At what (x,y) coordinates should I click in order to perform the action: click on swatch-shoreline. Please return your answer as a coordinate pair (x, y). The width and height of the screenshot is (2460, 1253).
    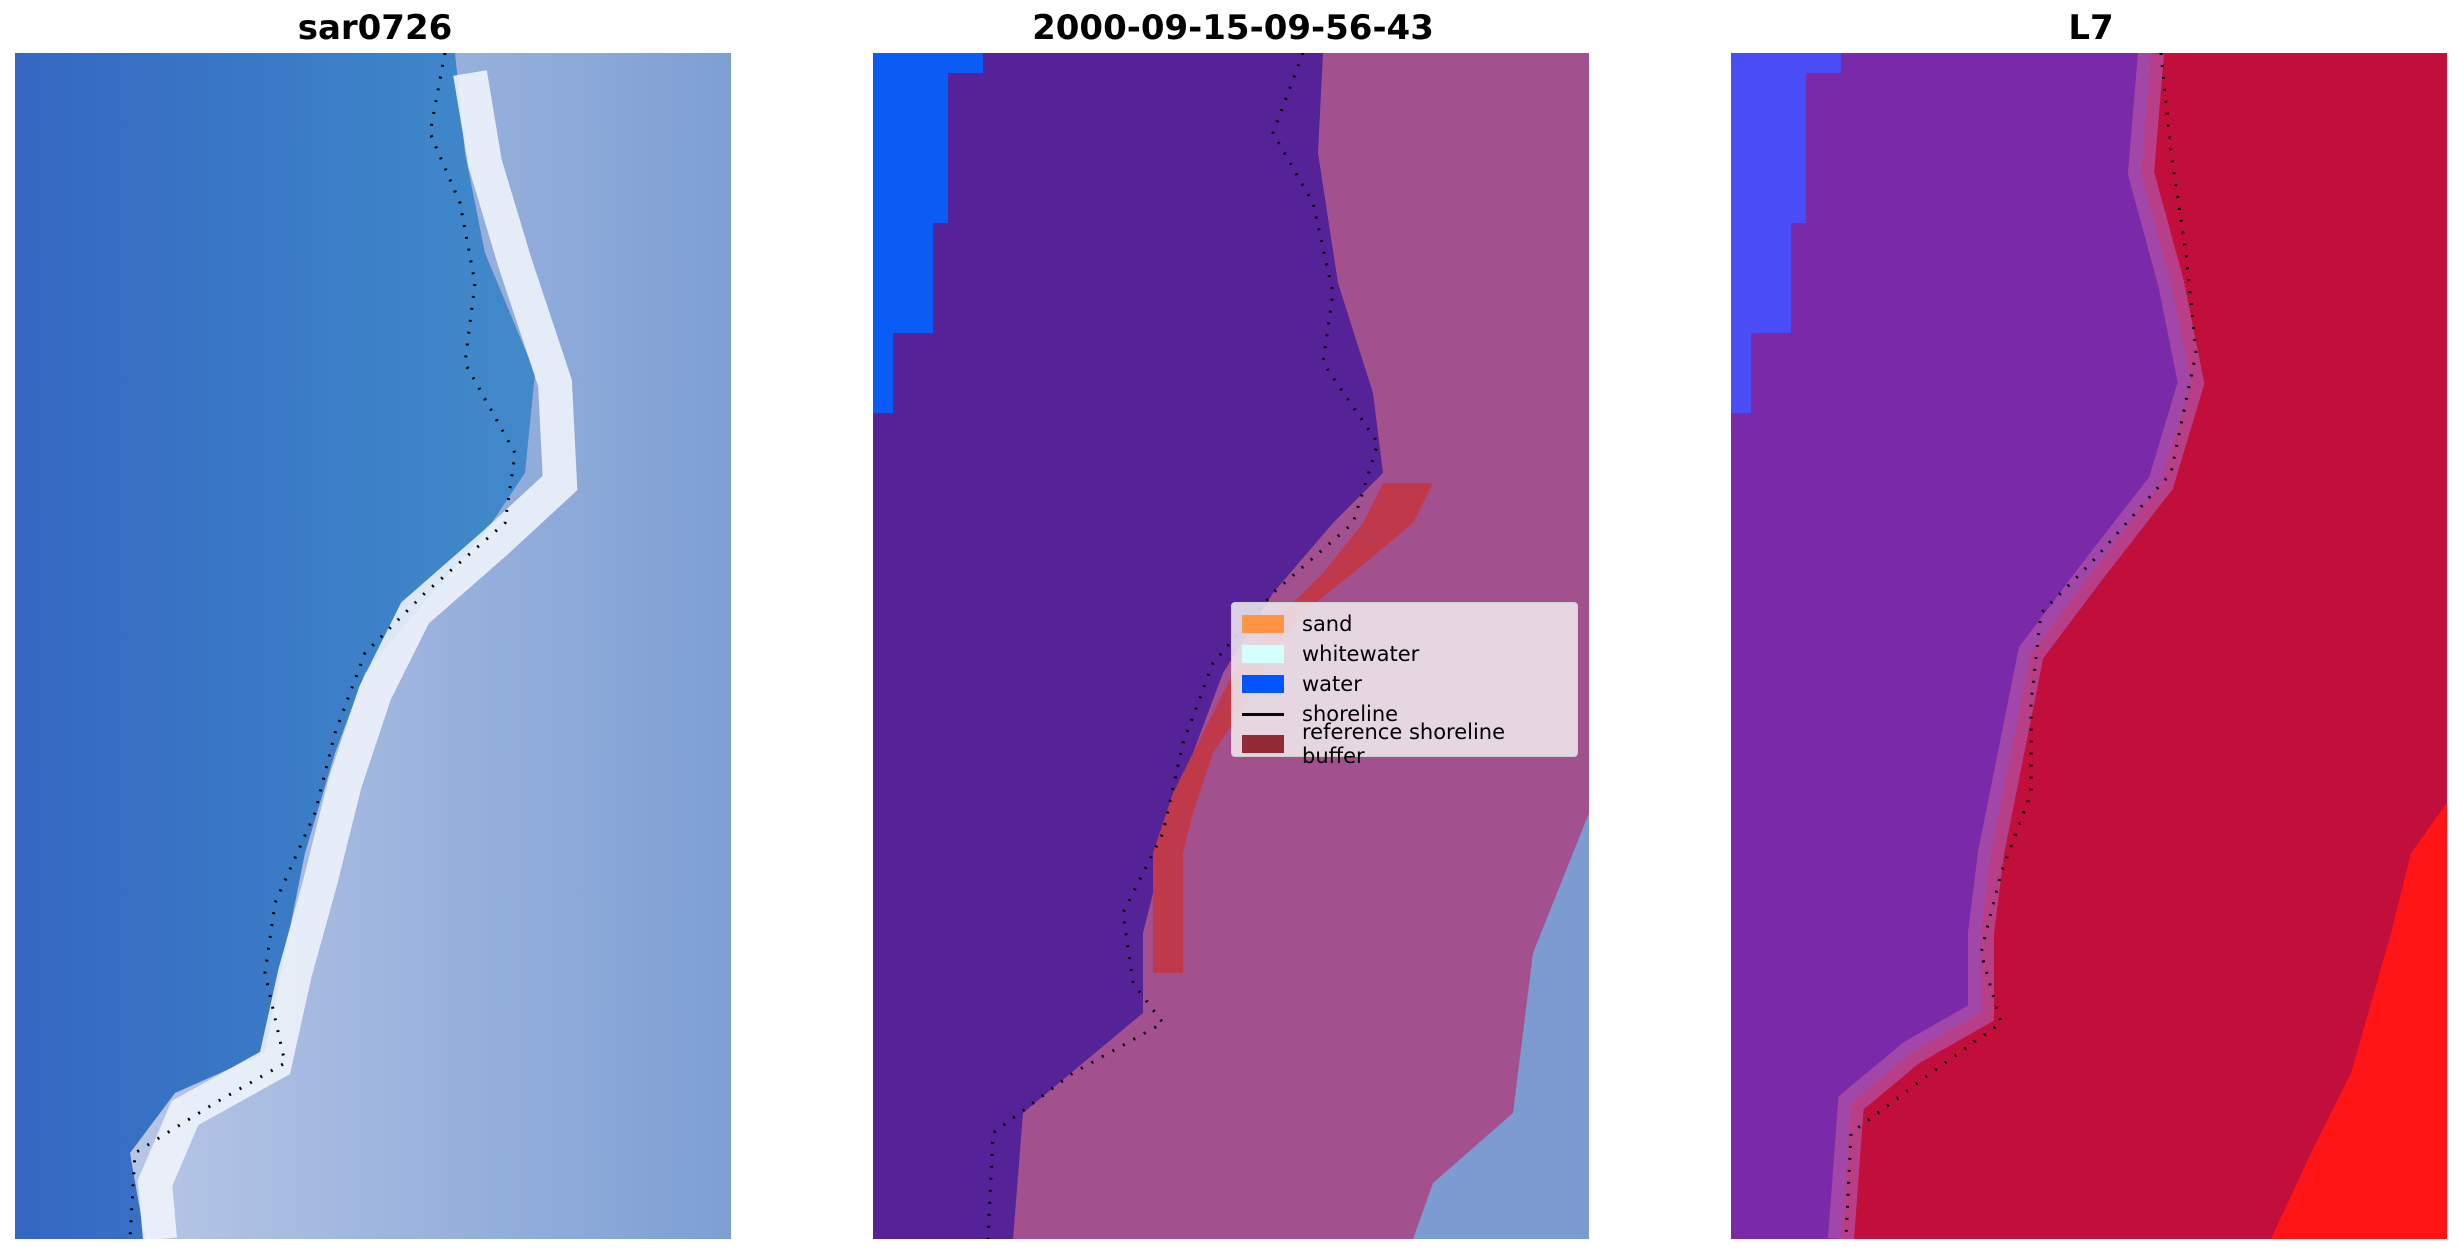
    Looking at the image, I should click on (1263, 714).